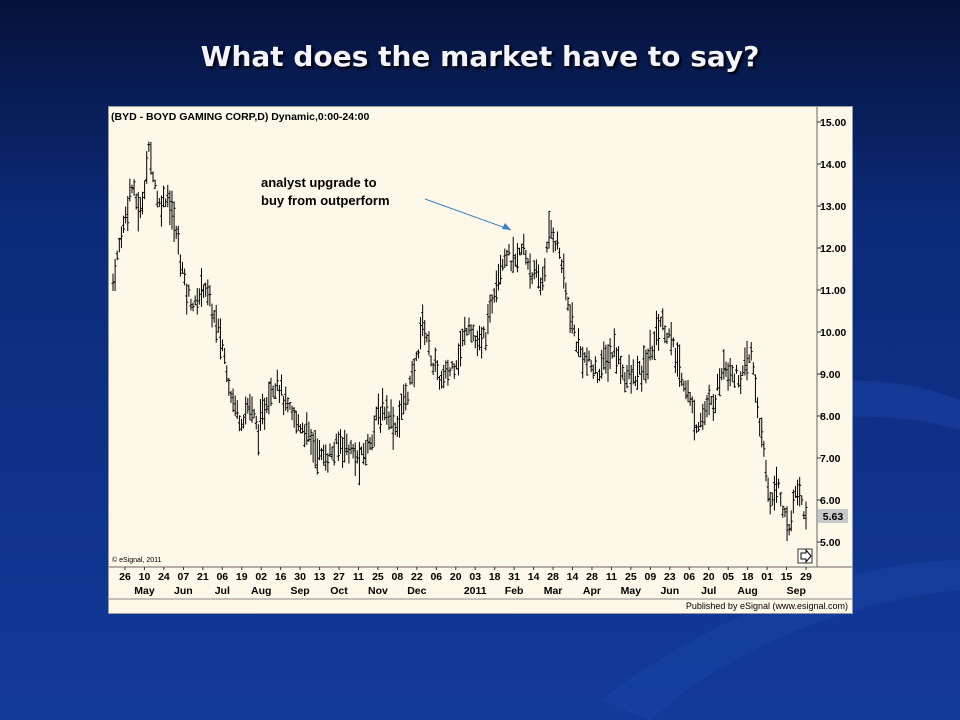  I want to click on footer-label: Published by eSignal (www.esignal.com), so click(767, 606).